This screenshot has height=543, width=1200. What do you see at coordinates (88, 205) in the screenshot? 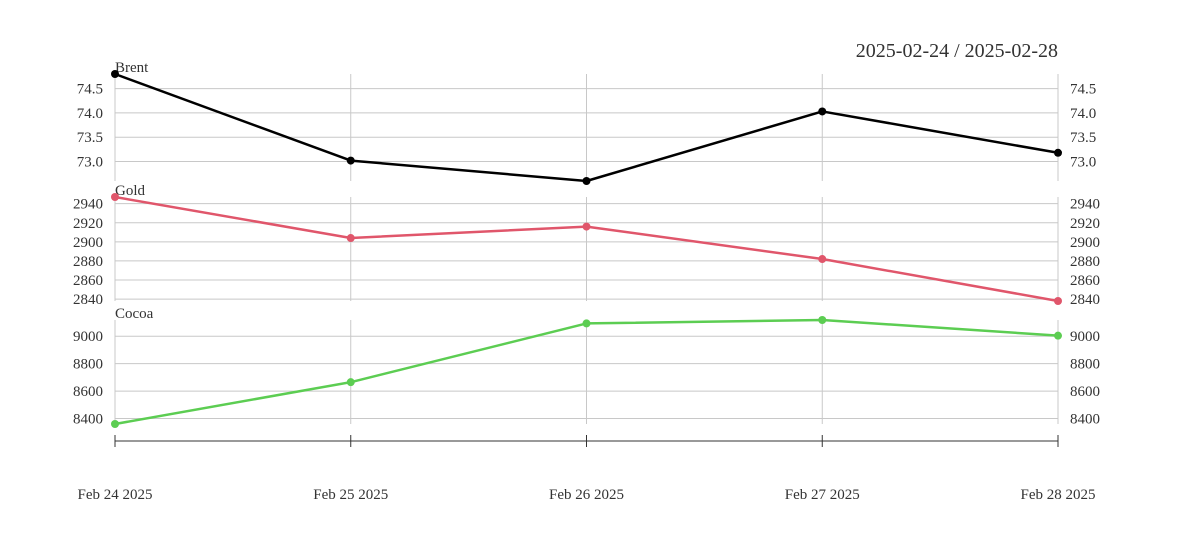
I see `y-tick-label-left: 2940` at bounding box center [88, 205].